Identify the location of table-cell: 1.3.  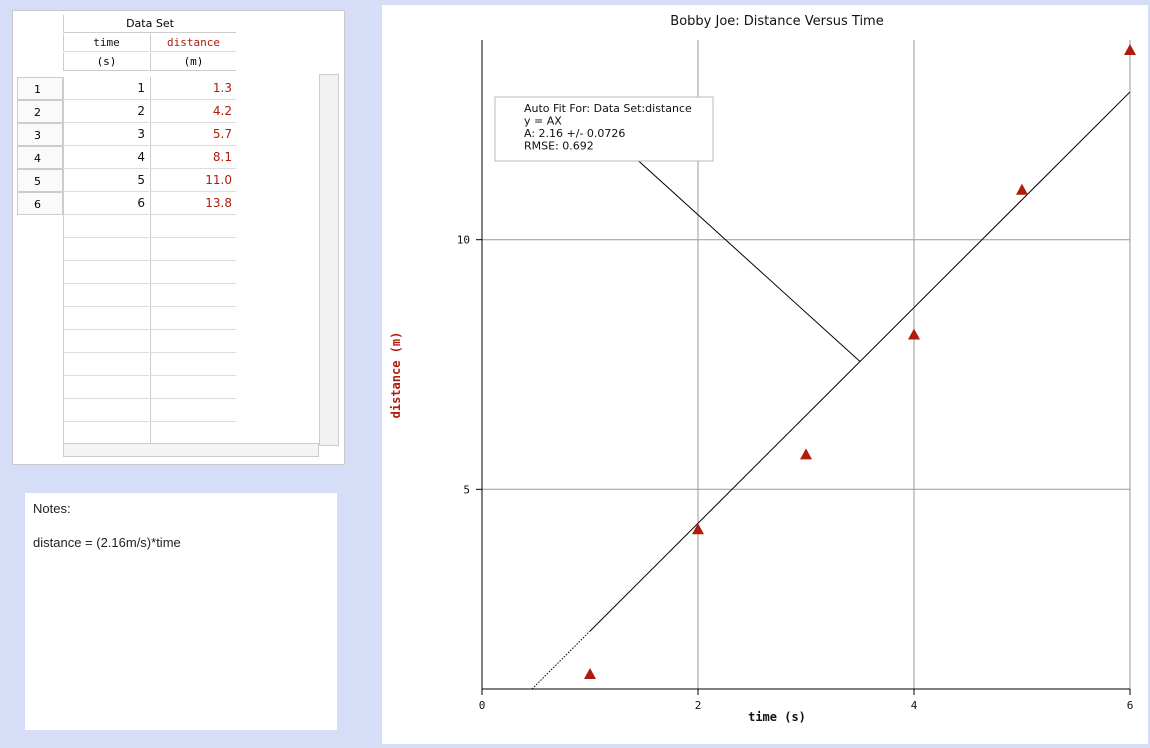
(193, 88).